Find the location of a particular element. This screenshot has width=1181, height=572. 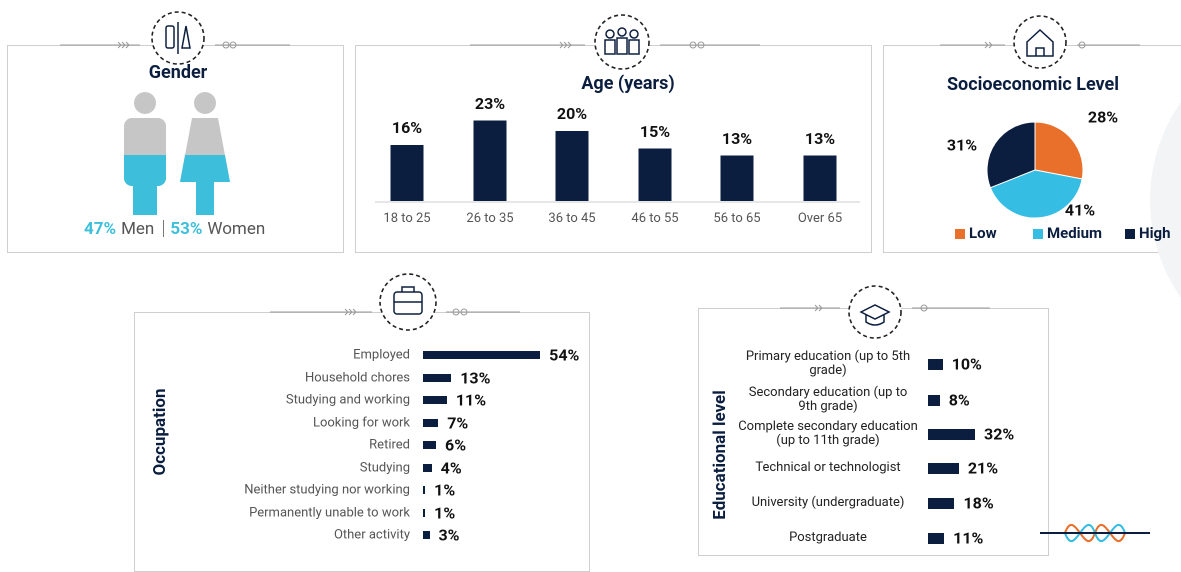

category-label: Other activity is located at coordinates (371, 535).